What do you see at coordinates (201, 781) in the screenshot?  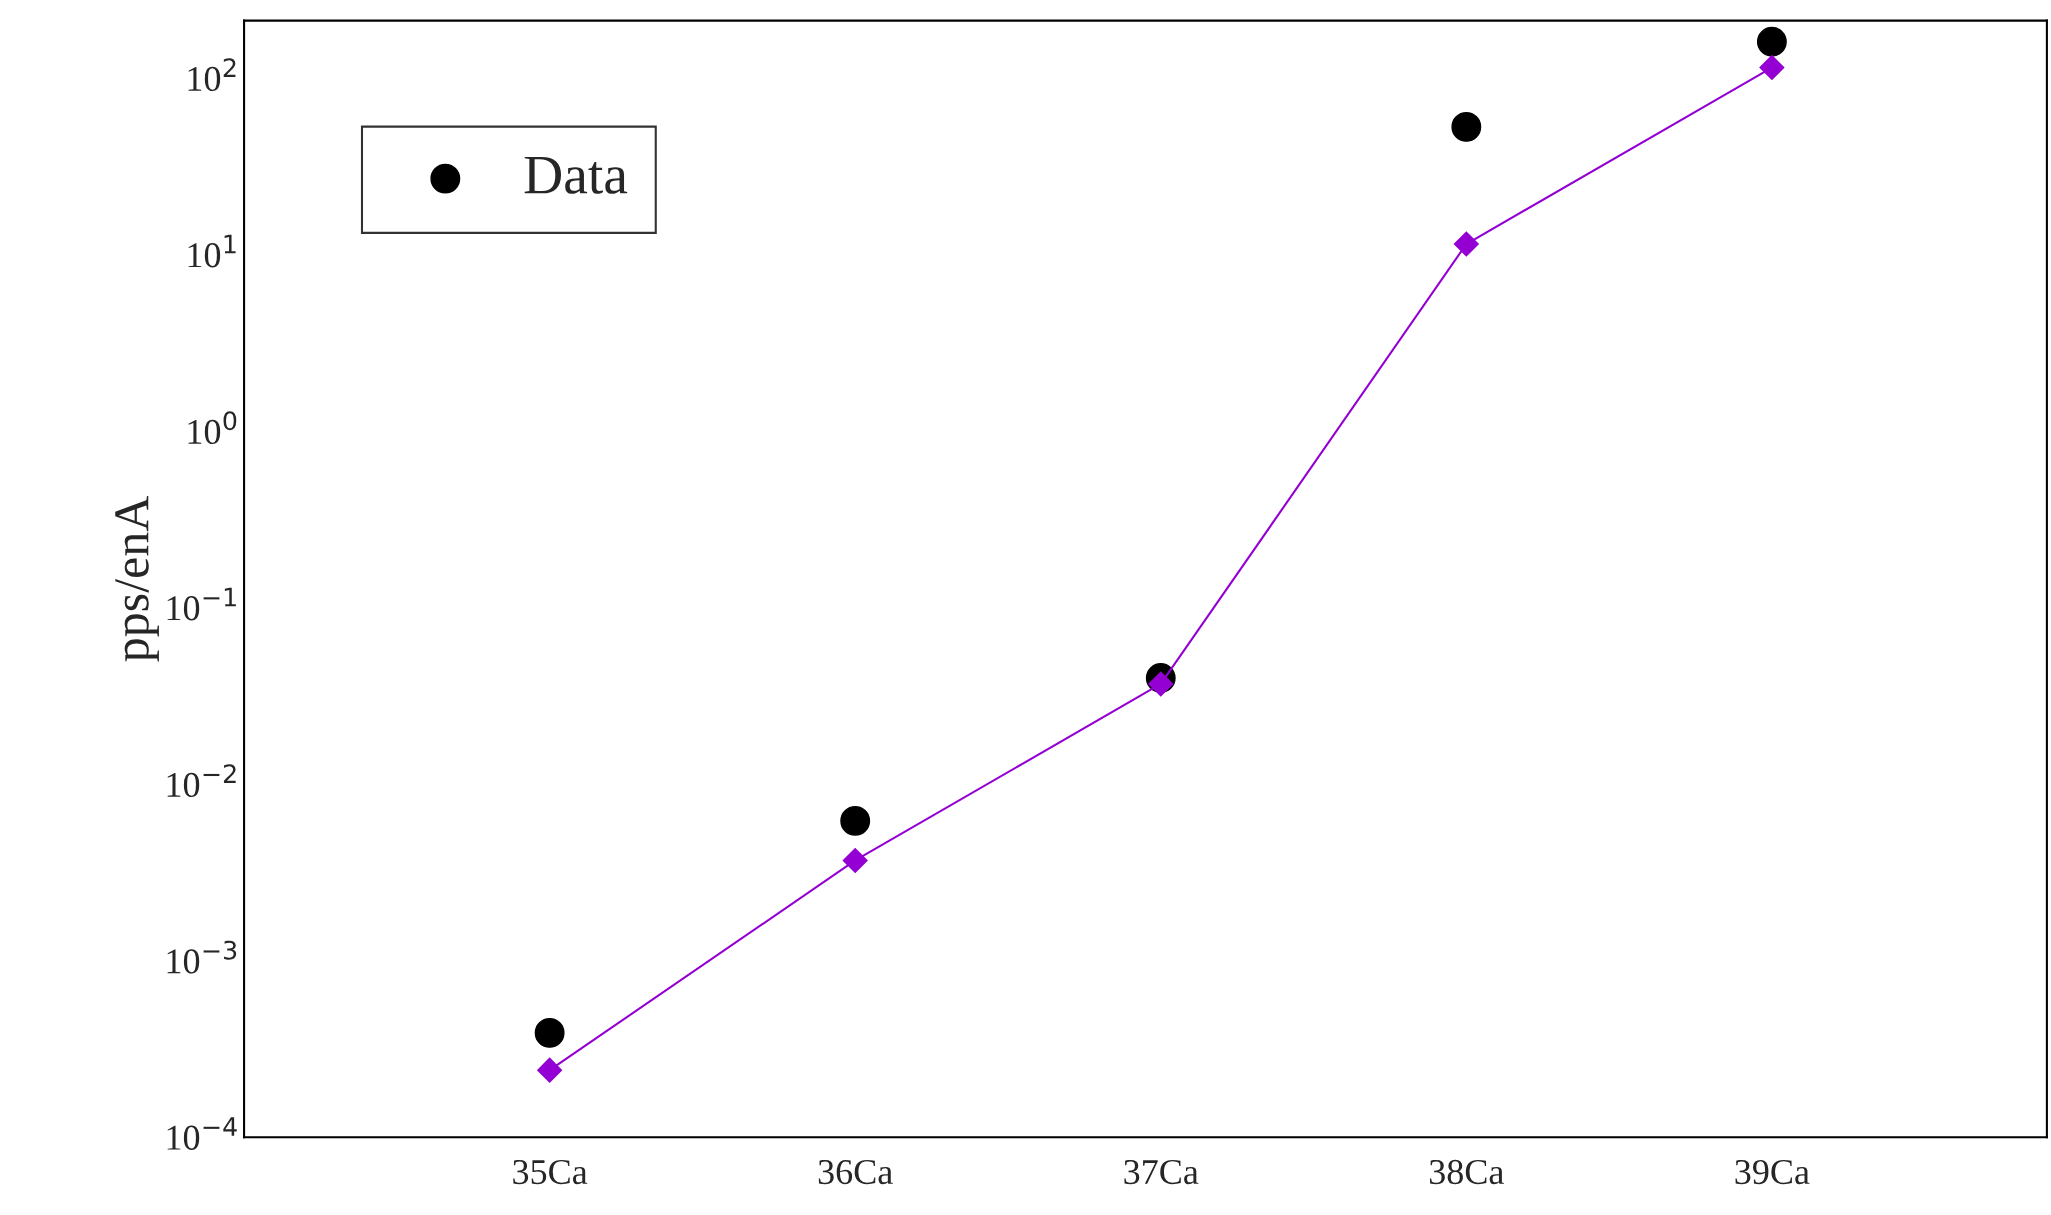 I see `y-tick-label: 10$^{−2}$` at bounding box center [201, 781].